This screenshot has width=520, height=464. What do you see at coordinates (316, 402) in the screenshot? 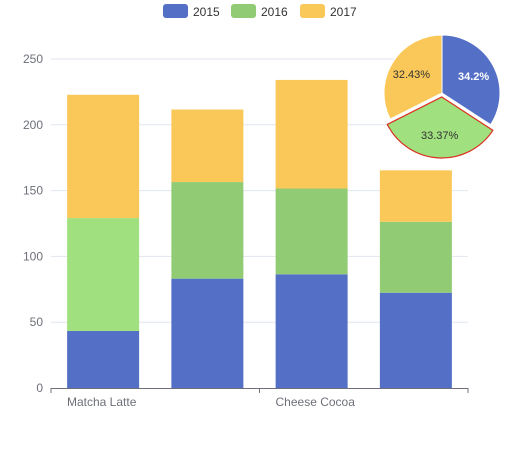
I see `x-tick-label: Cheese Cocoa` at bounding box center [316, 402].